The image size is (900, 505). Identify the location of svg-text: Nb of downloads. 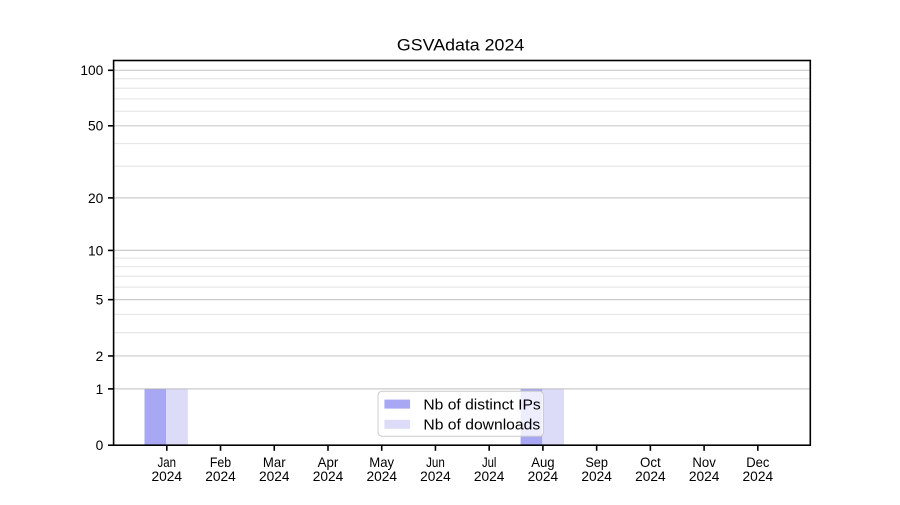
(481, 424).